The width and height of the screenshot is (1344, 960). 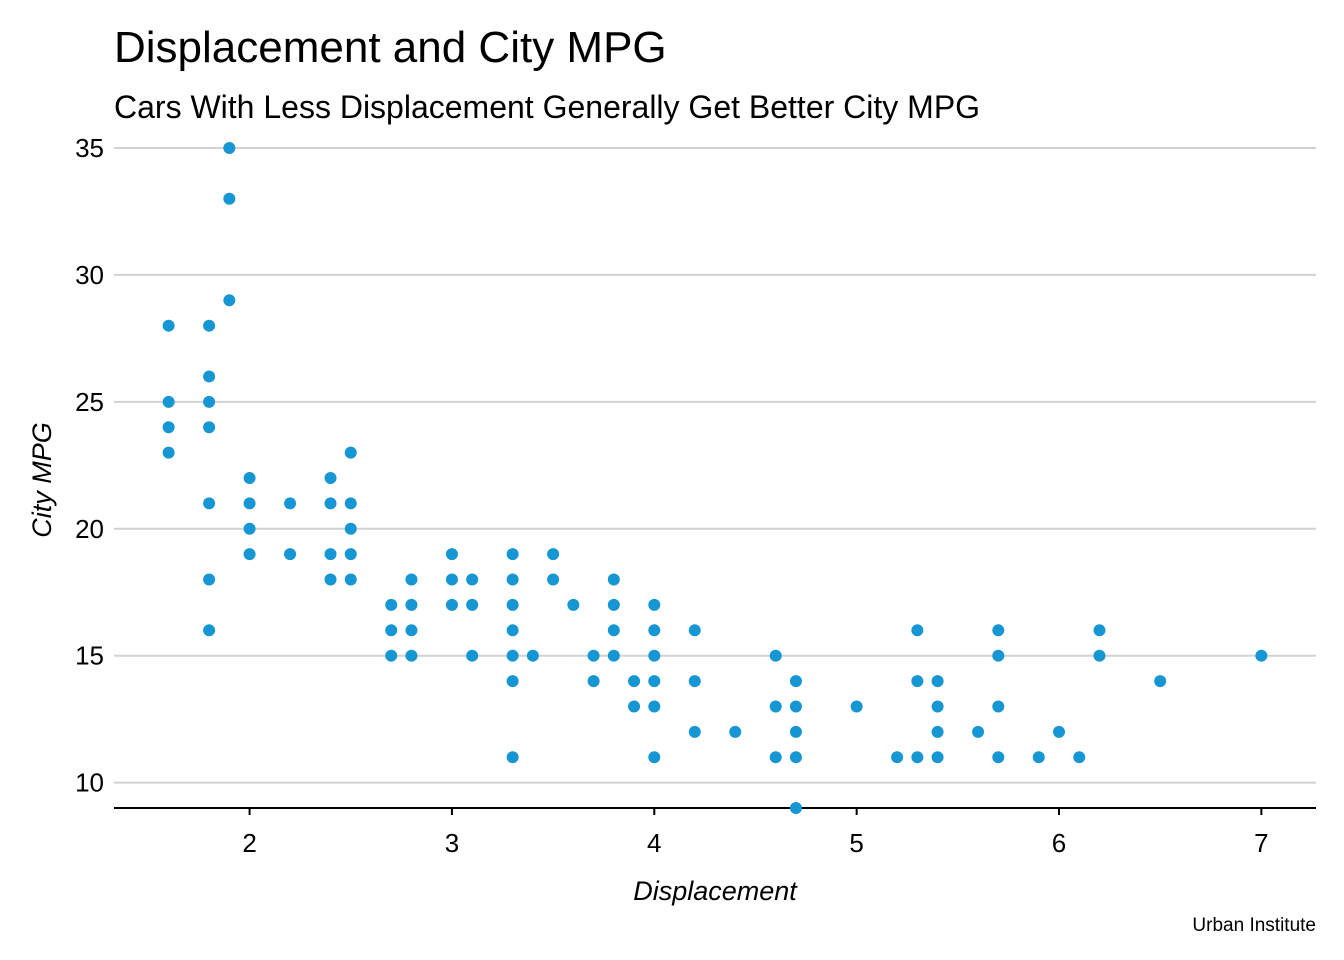 I want to click on x-axis-title: Displacement, so click(x=715, y=891).